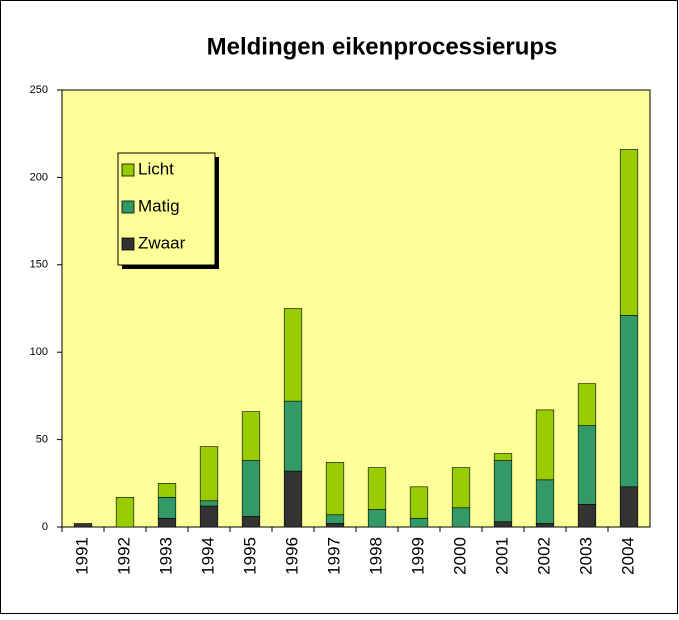 The width and height of the screenshot is (679, 620). Describe the element at coordinates (39, 177) in the screenshot. I see `y-tick-label: 200` at that location.